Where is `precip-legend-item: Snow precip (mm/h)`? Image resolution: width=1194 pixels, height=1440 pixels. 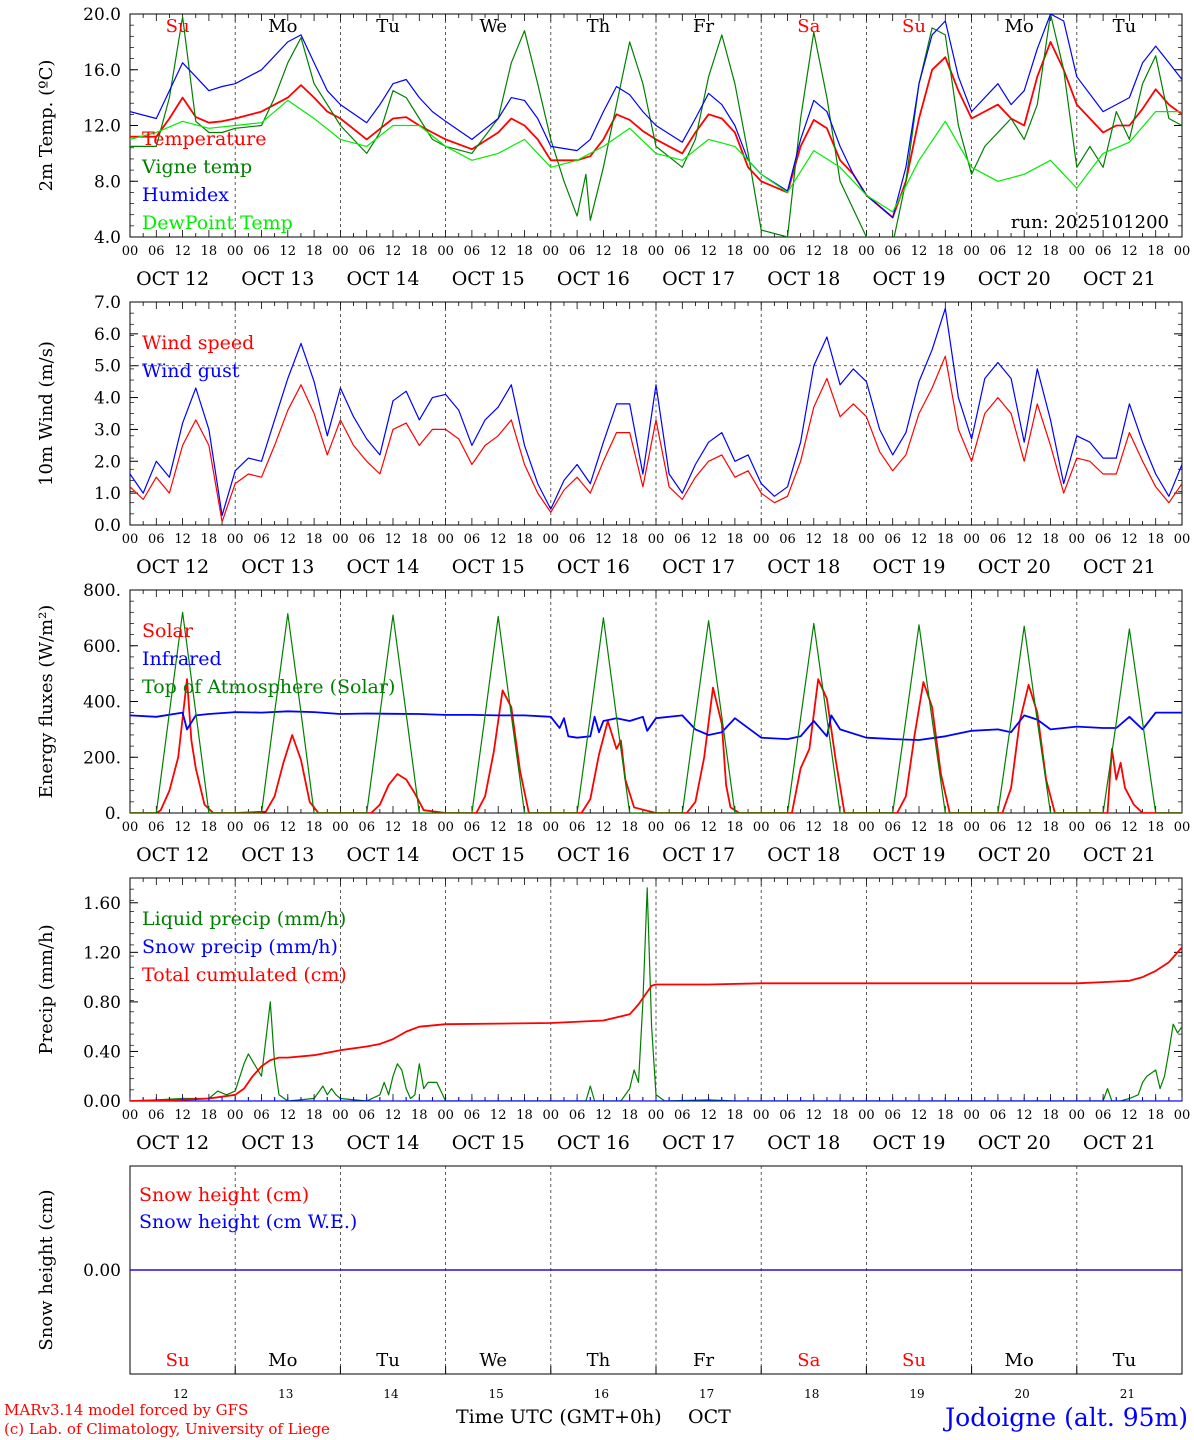 precip-legend-item: Snow precip (mm/h) is located at coordinates (240, 947).